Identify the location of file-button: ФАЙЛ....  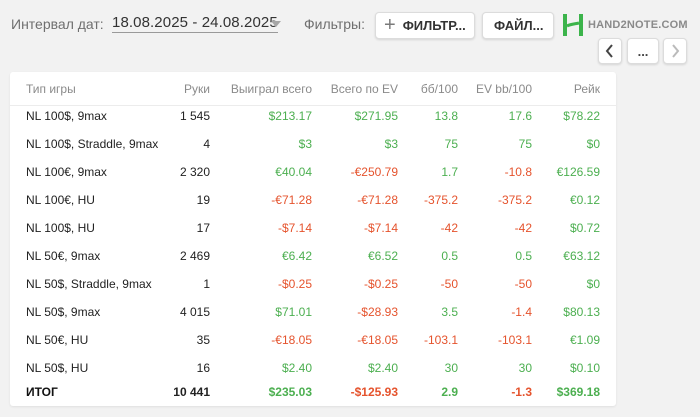
(518, 25).